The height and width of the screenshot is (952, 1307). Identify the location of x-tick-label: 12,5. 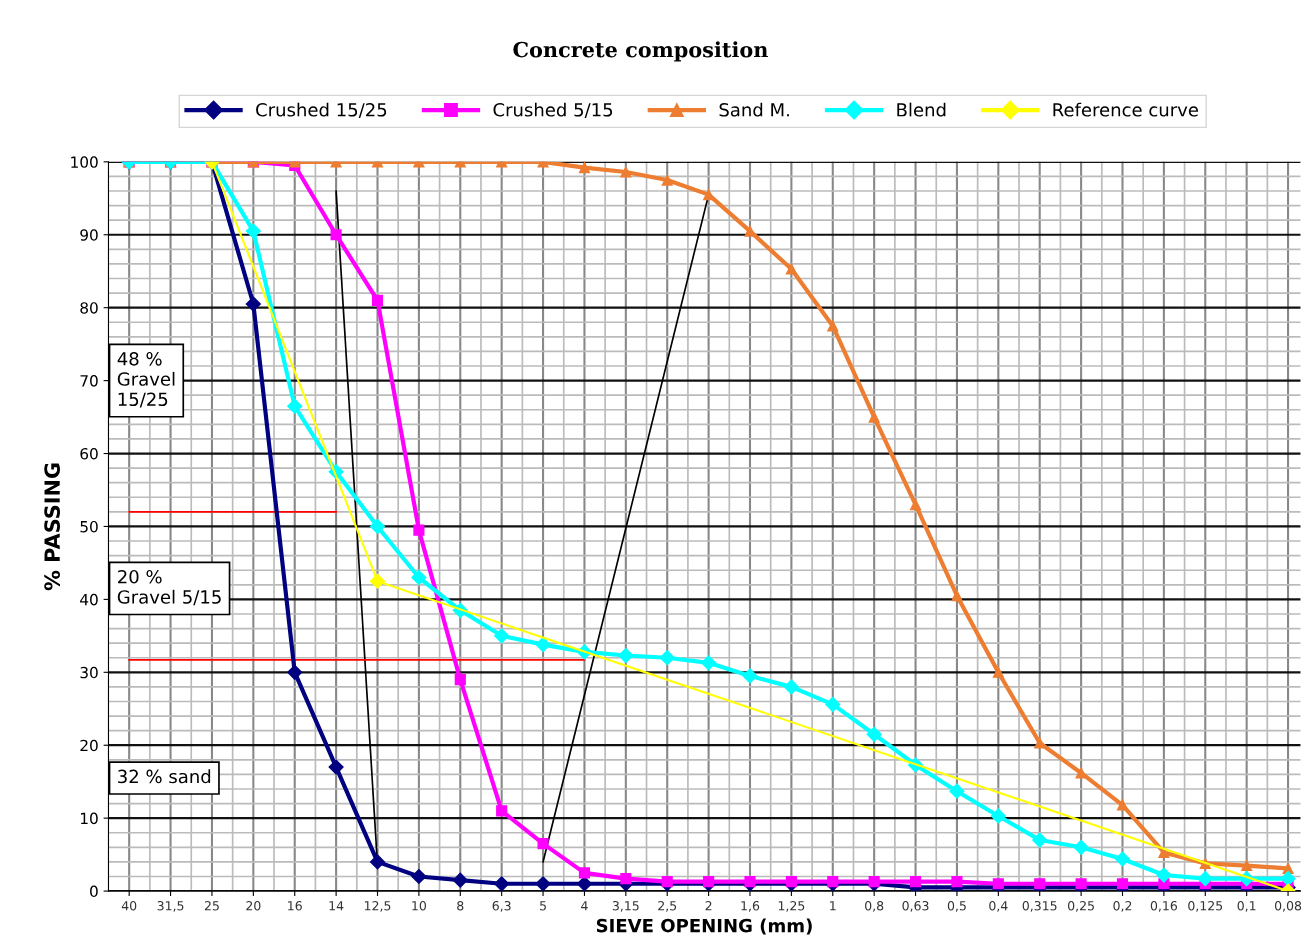
(377, 906).